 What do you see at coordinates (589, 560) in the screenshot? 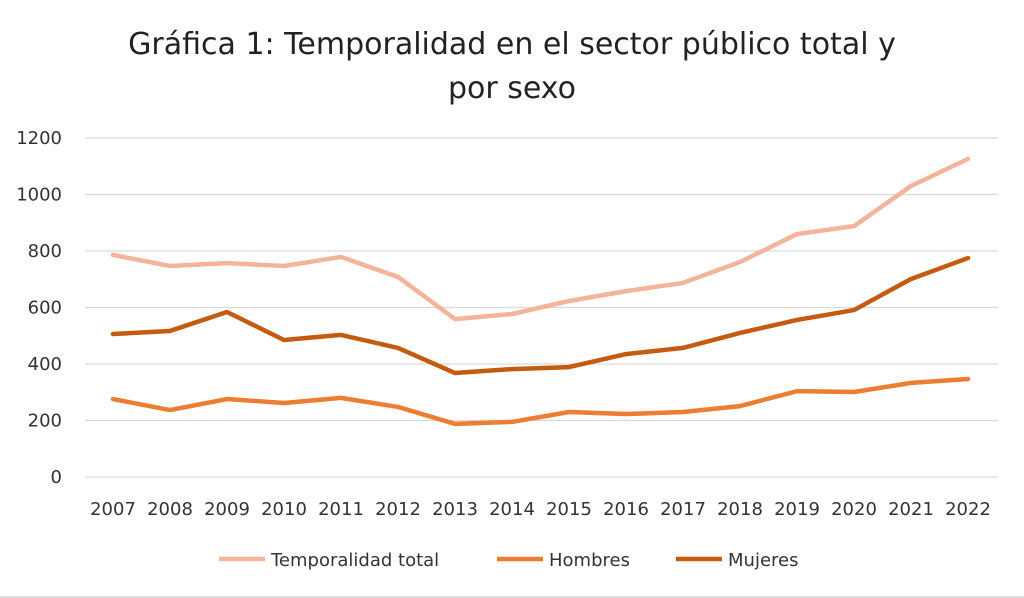
I see `legend-label: Hombres` at bounding box center [589, 560].